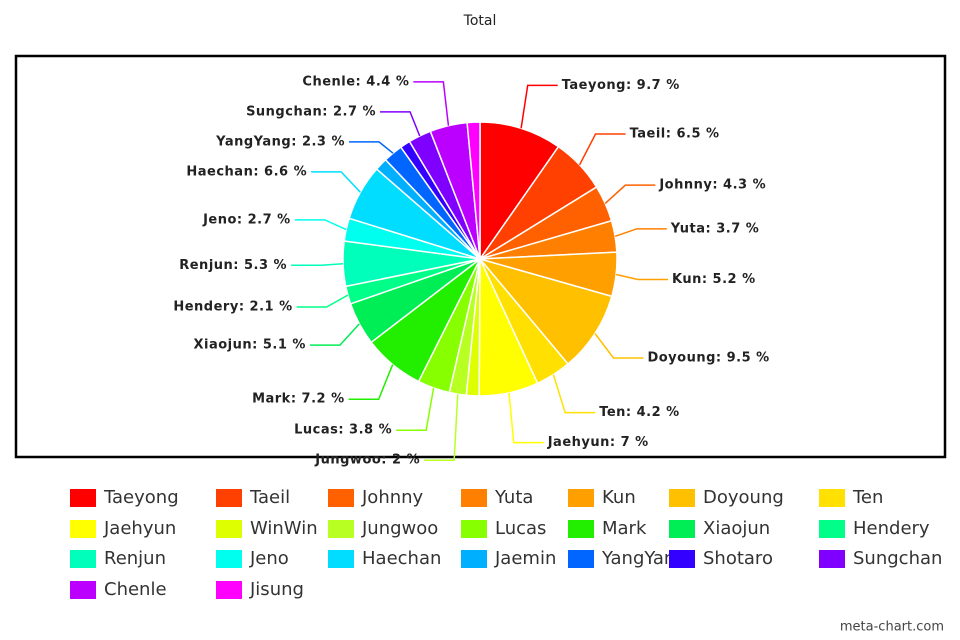 This screenshot has width=960, height=640. What do you see at coordinates (284, 528) in the screenshot?
I see `legend-label: WinWin` at bounding box center [284, 528].